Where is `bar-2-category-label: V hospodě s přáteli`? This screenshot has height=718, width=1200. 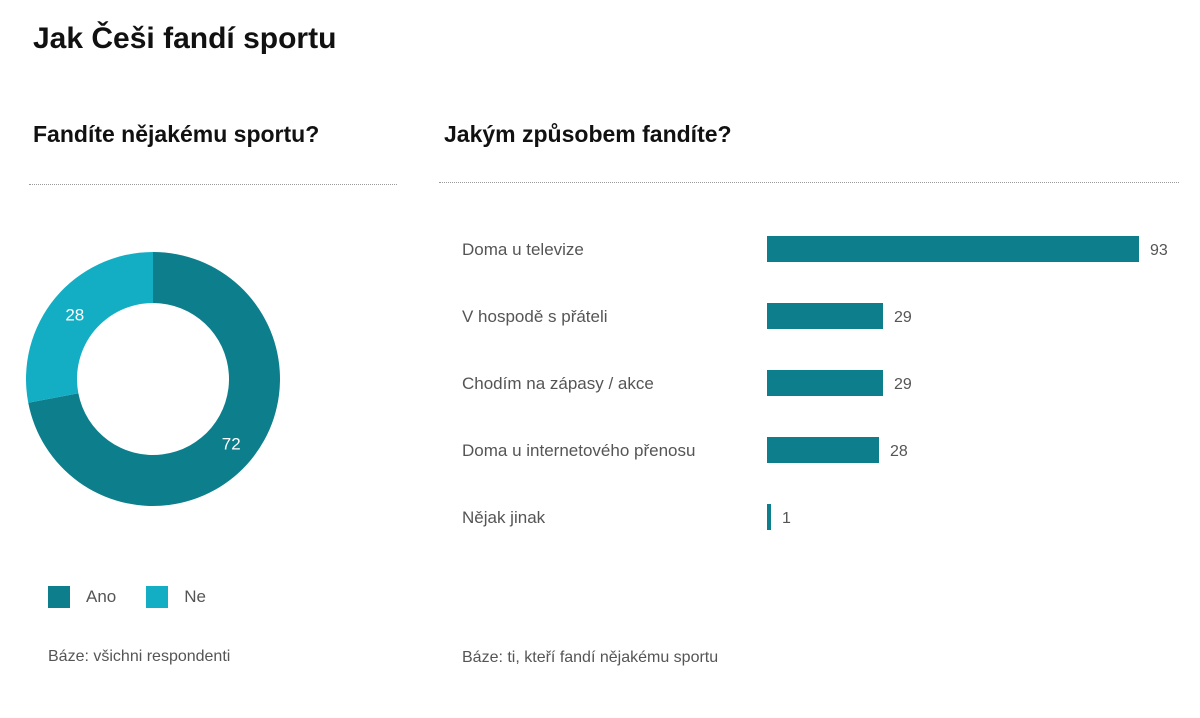
bar-2-category-label: V hospodě s přáteli is located at coordinates (535, 316).